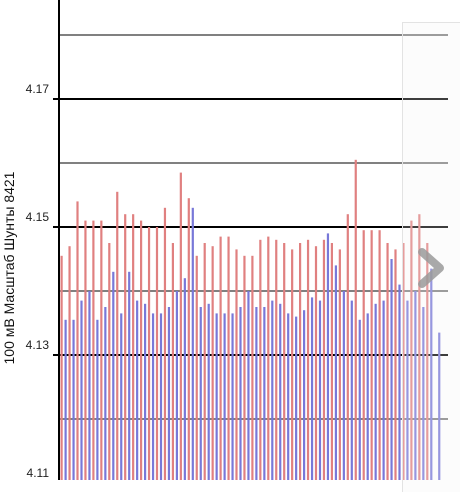  I want to click on y-tick-label: 4.13, so click(38, 345).